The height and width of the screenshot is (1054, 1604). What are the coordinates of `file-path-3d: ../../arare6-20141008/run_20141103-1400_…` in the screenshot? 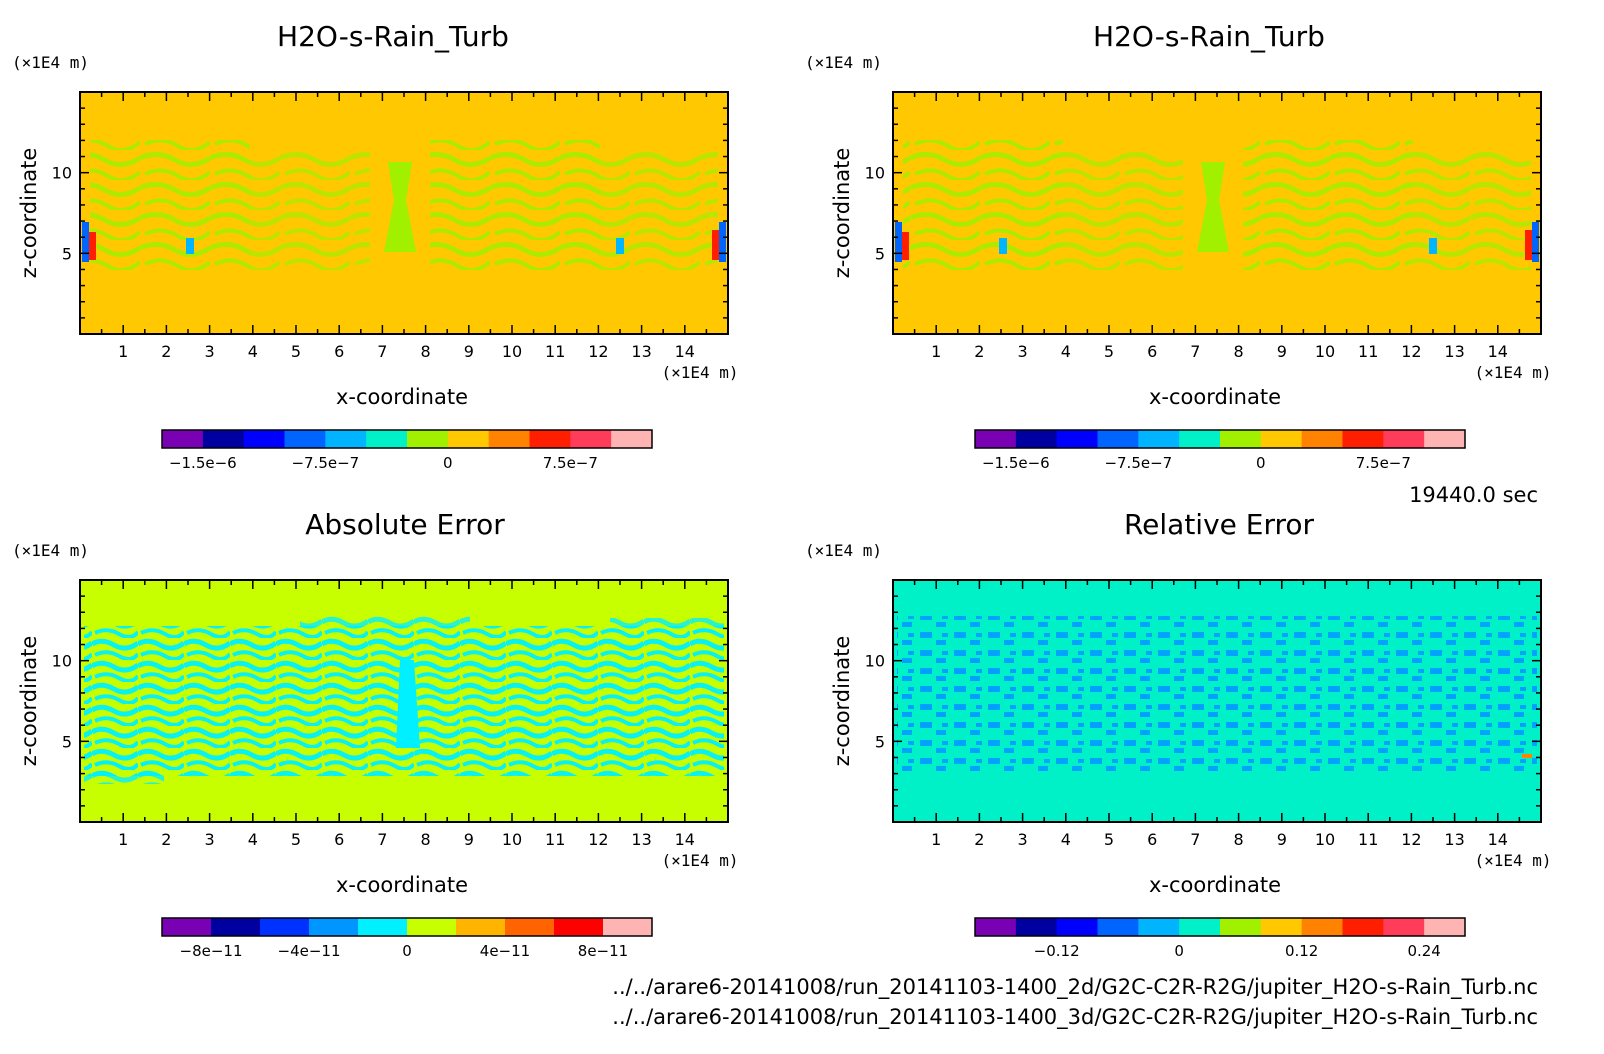 It's located at (1075, 1017).